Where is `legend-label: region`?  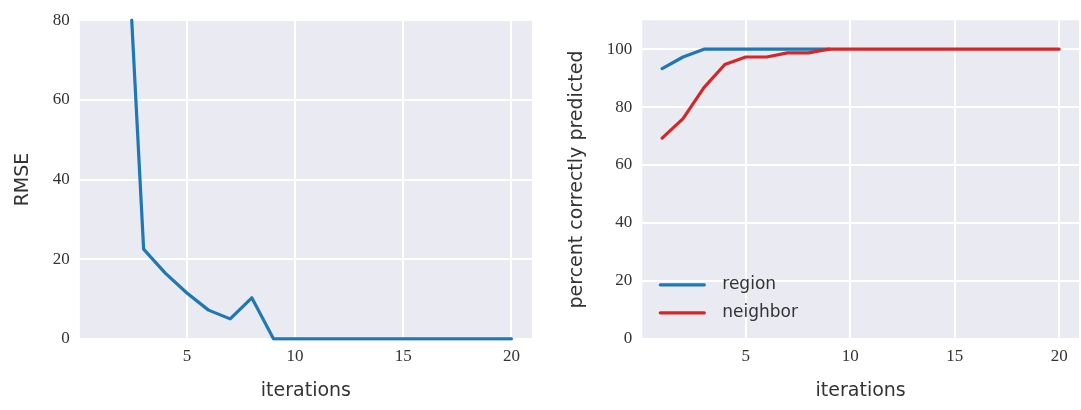
legend-label: region is located at coordinates (749, 283).